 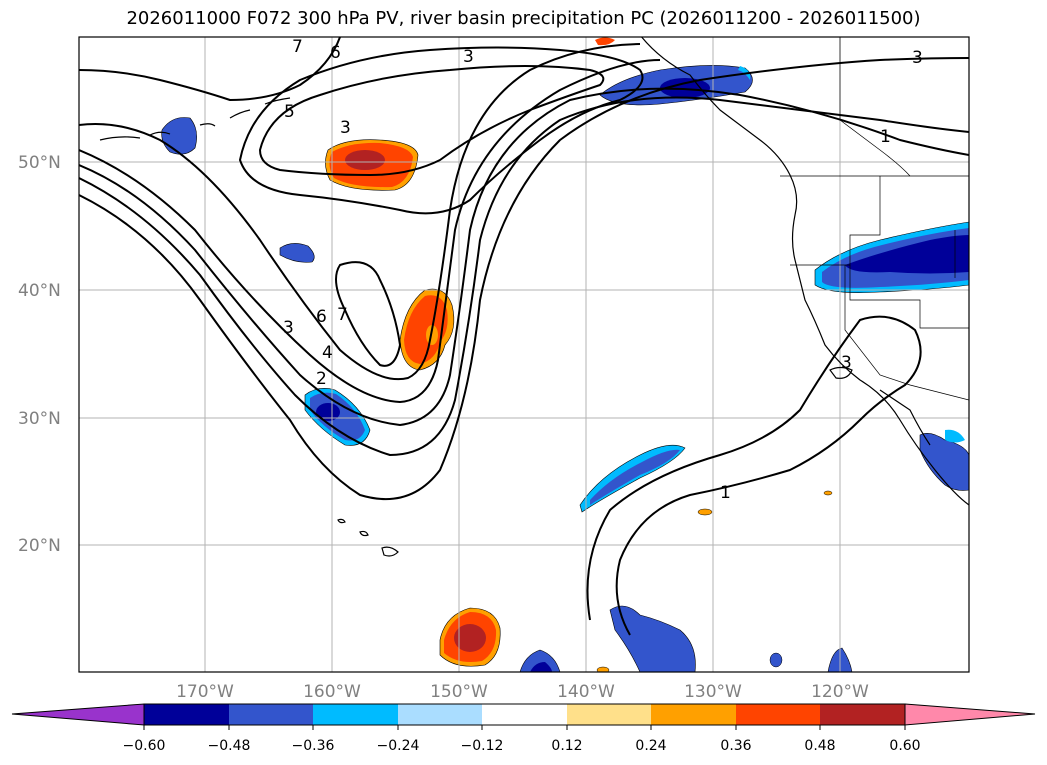 What do you see at coordinates (840, 692) in the screenshot?
I see `lon-label: 120°W` at bounding box center [840, 692].